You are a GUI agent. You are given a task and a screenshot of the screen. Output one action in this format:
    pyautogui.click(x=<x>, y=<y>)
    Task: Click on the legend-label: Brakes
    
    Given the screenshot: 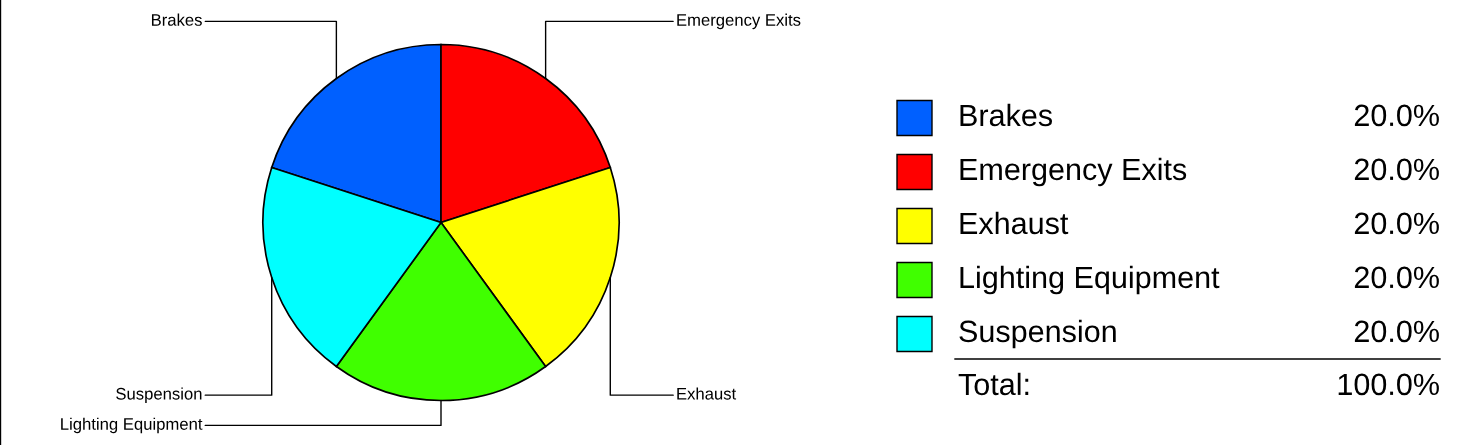 What is the action you would take?
    pyautogui.click(x=1006, y=115)
    